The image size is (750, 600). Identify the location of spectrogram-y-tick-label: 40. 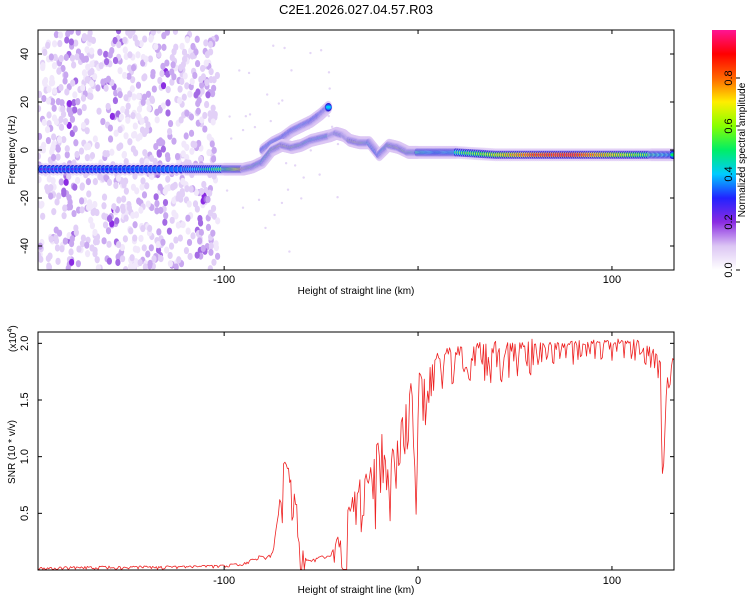
(25, 54).